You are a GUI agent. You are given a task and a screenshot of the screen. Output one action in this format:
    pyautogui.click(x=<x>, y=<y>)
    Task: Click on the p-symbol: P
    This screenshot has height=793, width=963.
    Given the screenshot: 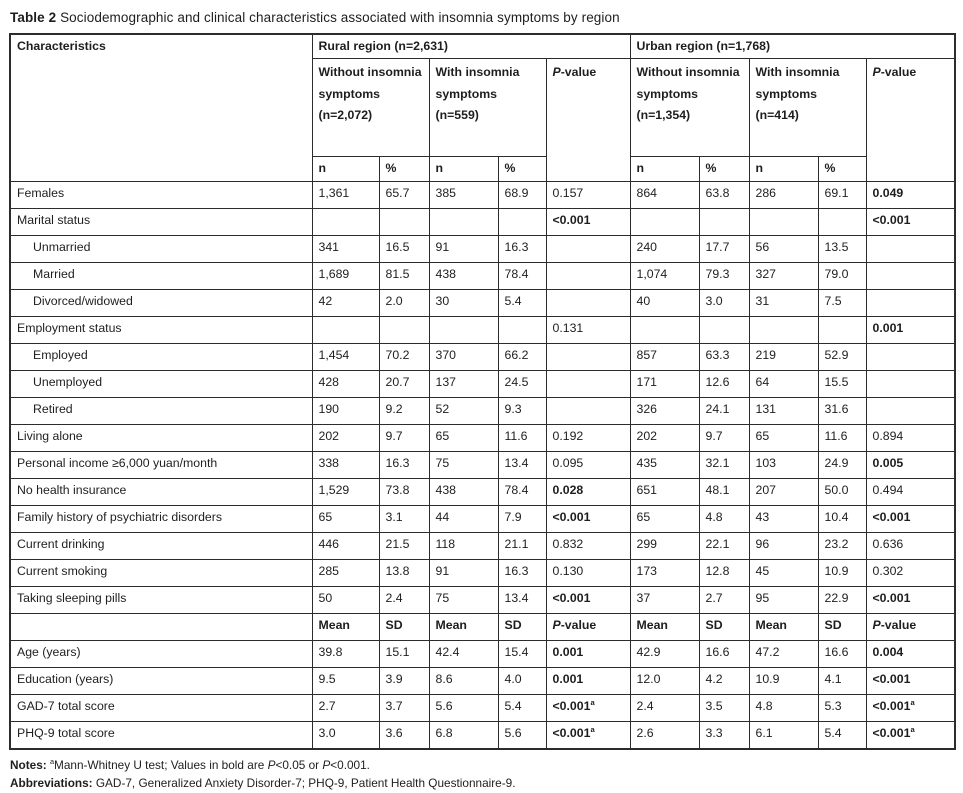 What is the action you would take?
    pyautogui.click(x=326, y=765)
    